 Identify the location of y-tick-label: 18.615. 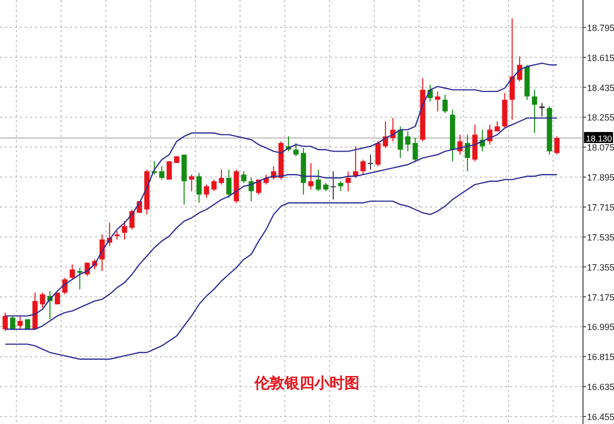
(600, 57).